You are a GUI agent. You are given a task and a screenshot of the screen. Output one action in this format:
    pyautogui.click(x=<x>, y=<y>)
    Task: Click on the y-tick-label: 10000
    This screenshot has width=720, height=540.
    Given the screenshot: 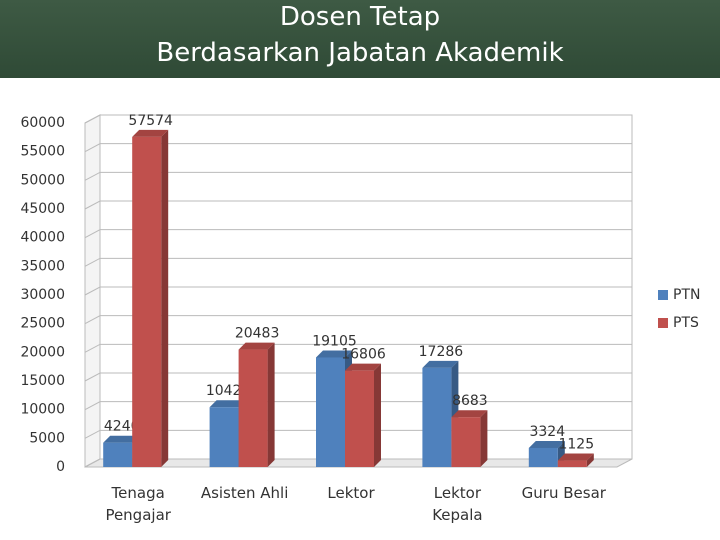 What is the action you would take?
    pyautogui.click(x=42, y=410)
    